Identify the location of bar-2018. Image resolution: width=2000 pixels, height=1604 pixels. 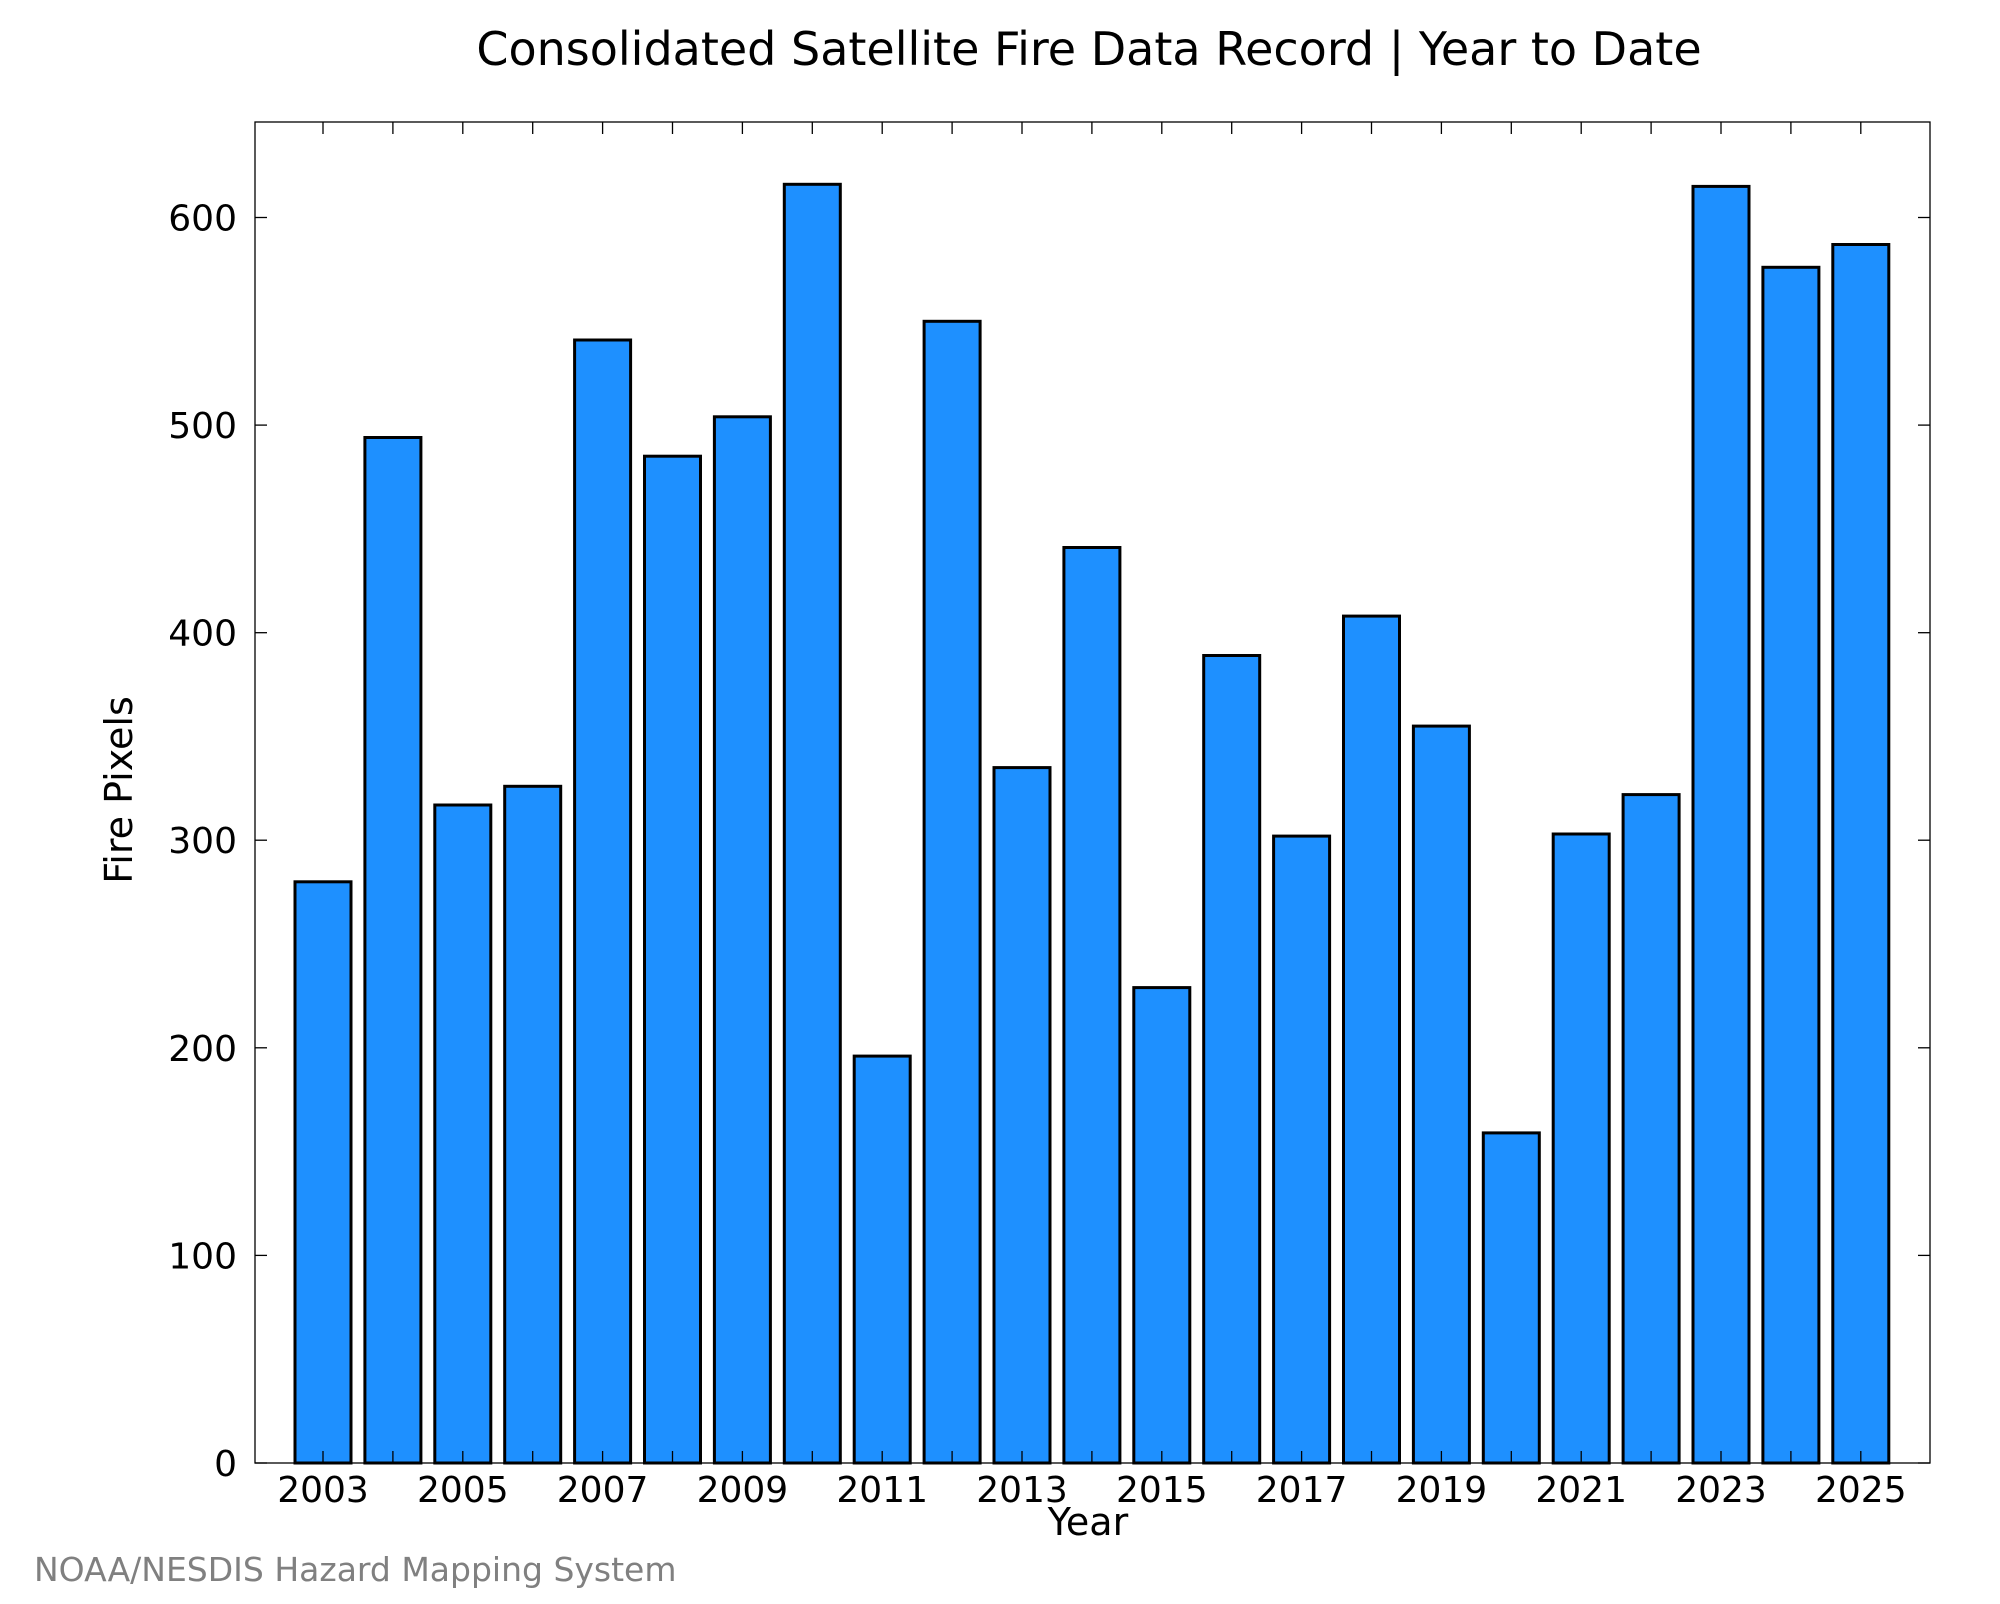
(1371, 1039).